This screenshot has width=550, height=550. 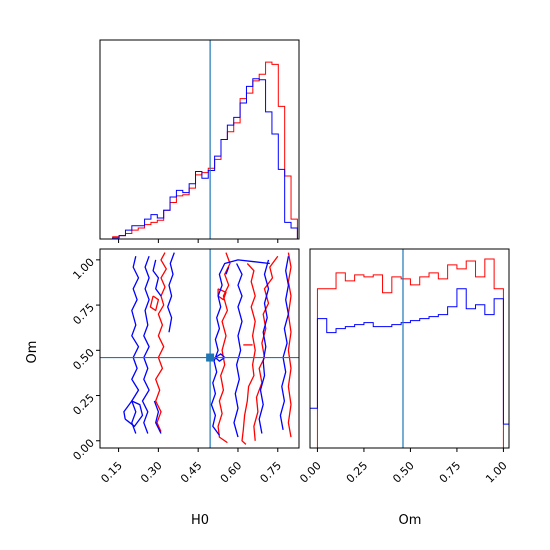 I want to click on h0-marginal-panel, so click(x=199, y=141).